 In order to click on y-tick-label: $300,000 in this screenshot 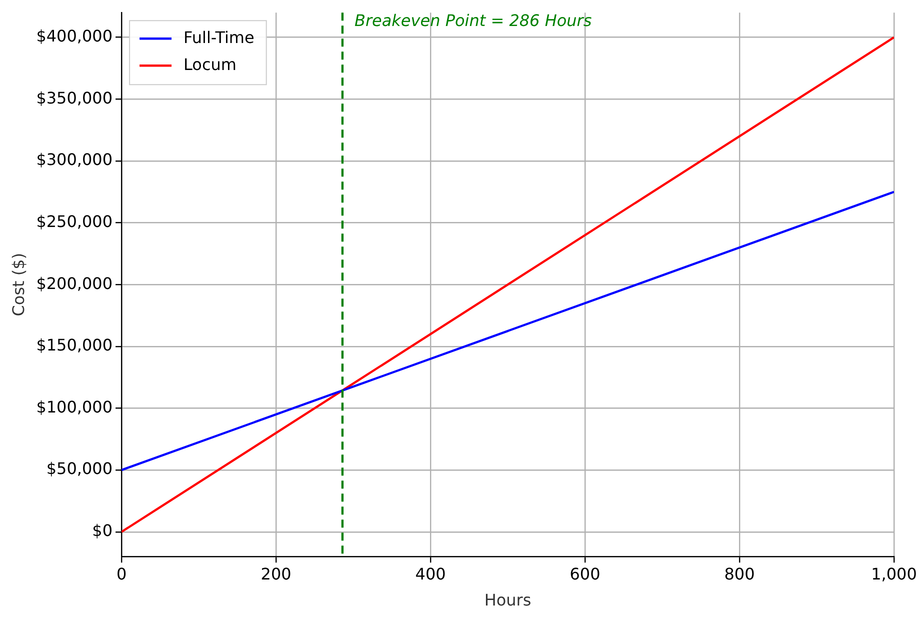, I will do `click(74, 160)`.